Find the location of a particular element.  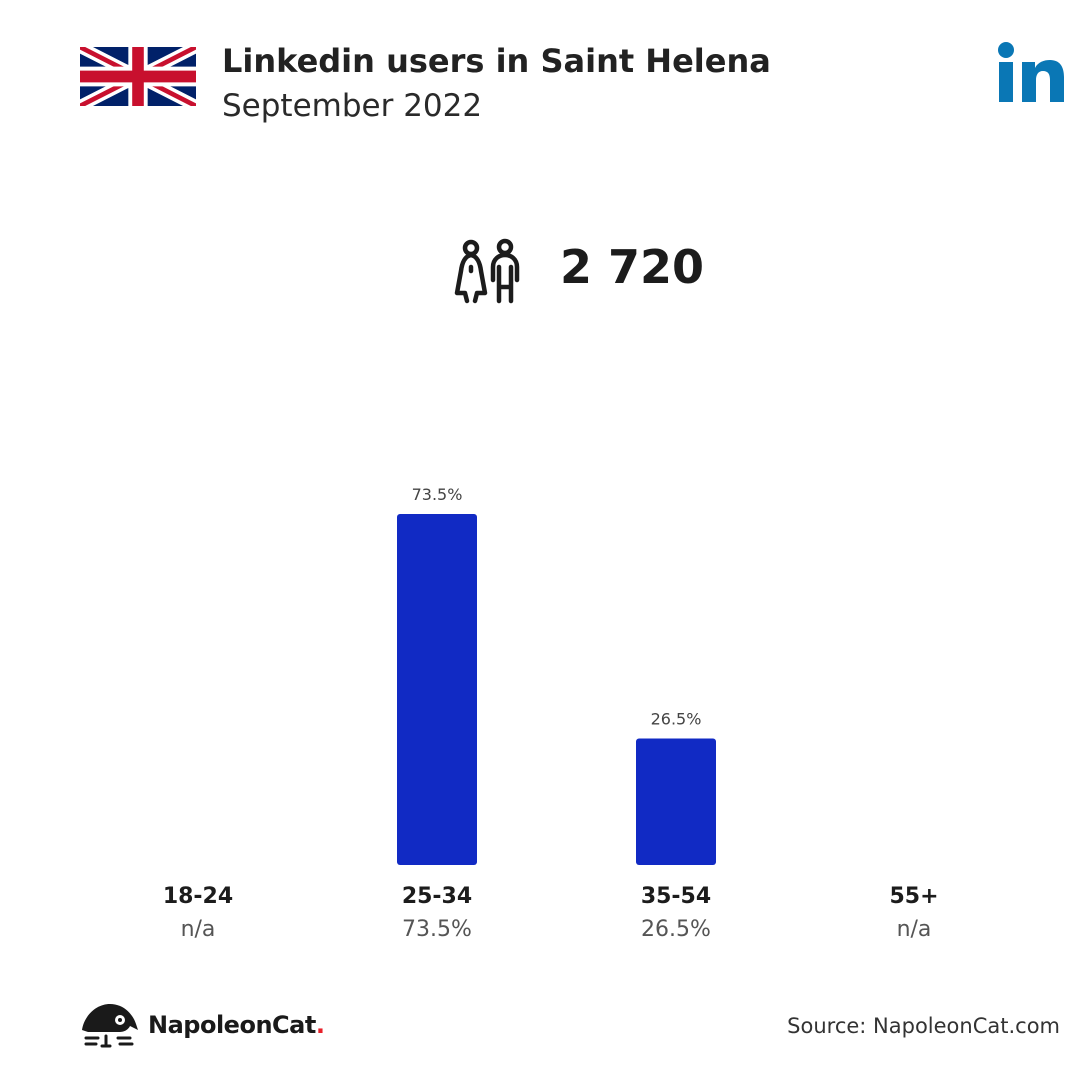

page-subtitle: September 2022 is located at coordinates (352, 106).